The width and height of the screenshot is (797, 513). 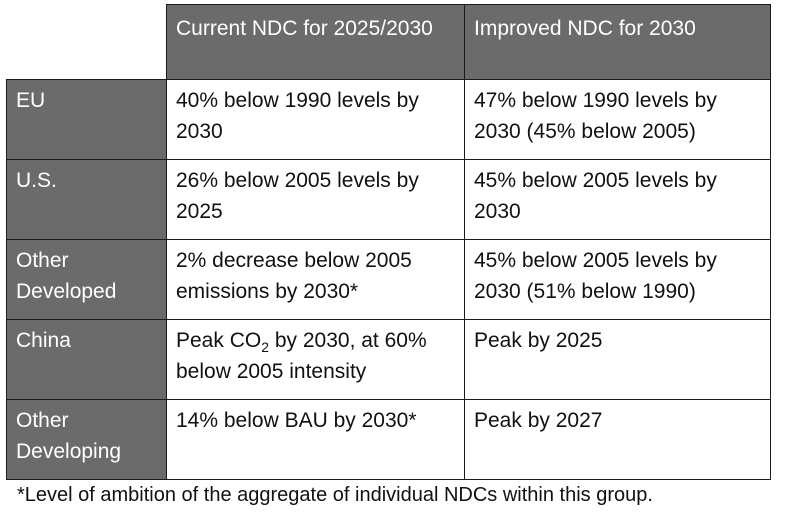 What do you see at coordinates (86, 199) in the screenshot?
I see `row-label-us: U.S.` at bounding box center [86, 199].